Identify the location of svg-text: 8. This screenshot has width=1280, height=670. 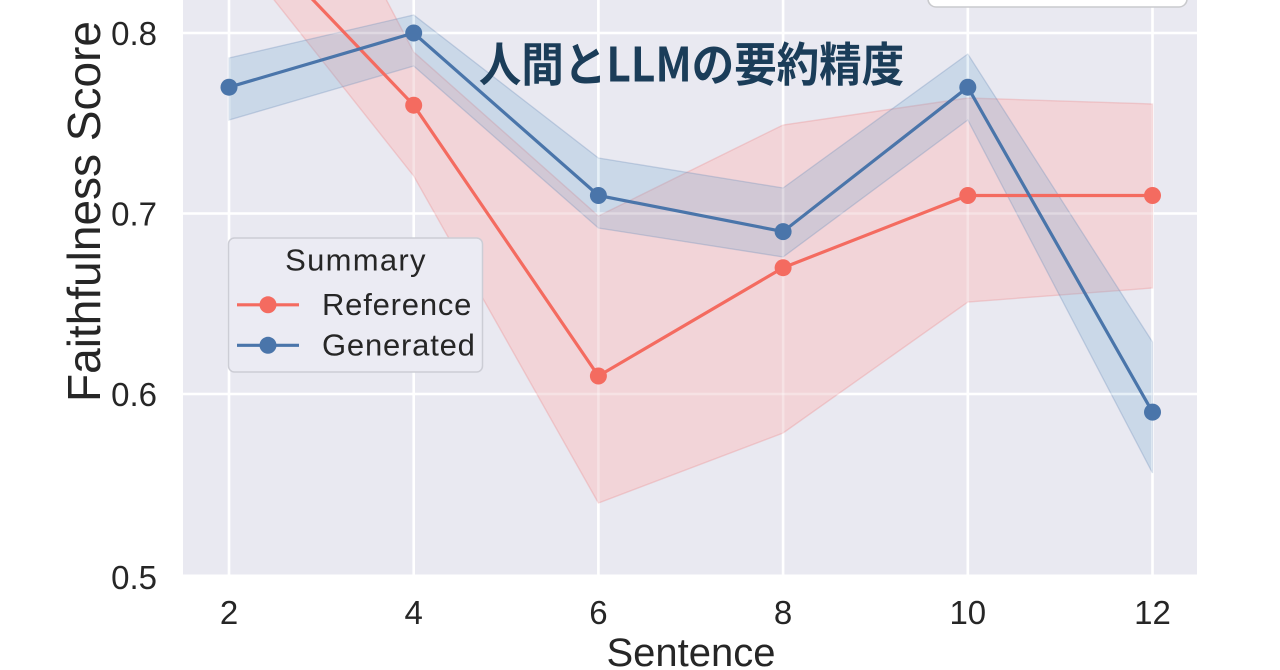
(783, 612).